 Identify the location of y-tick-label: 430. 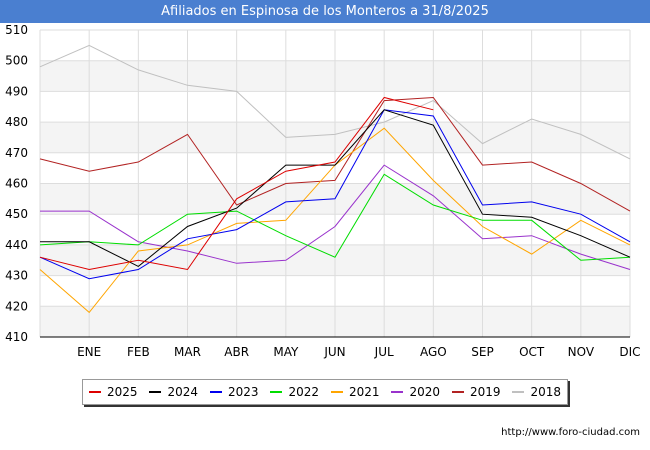
(16, 276).